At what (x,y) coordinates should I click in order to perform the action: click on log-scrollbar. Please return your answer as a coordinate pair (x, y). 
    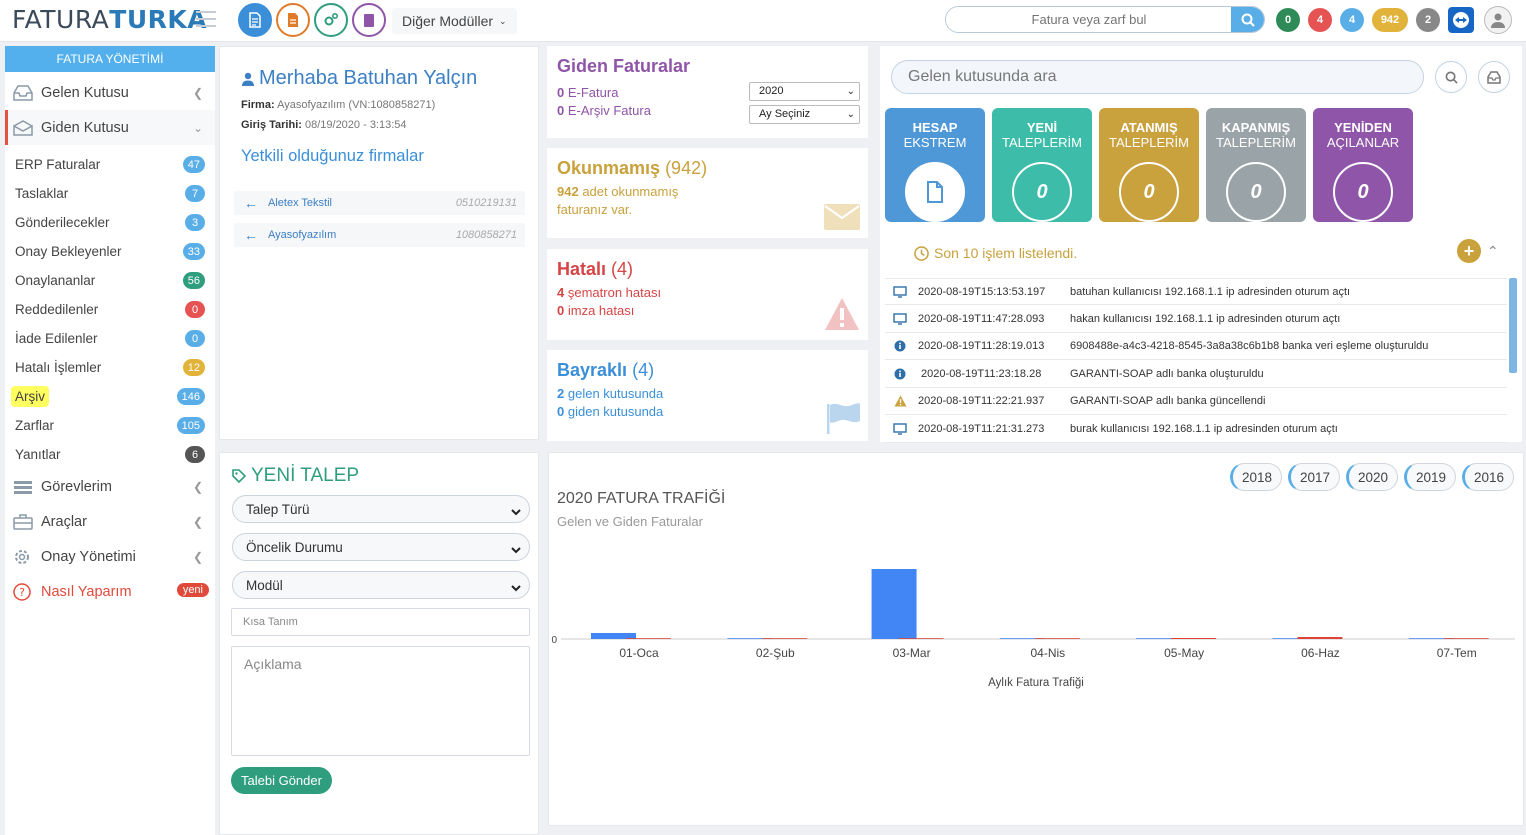
    Looking at the image, I should click on (1513, 325).